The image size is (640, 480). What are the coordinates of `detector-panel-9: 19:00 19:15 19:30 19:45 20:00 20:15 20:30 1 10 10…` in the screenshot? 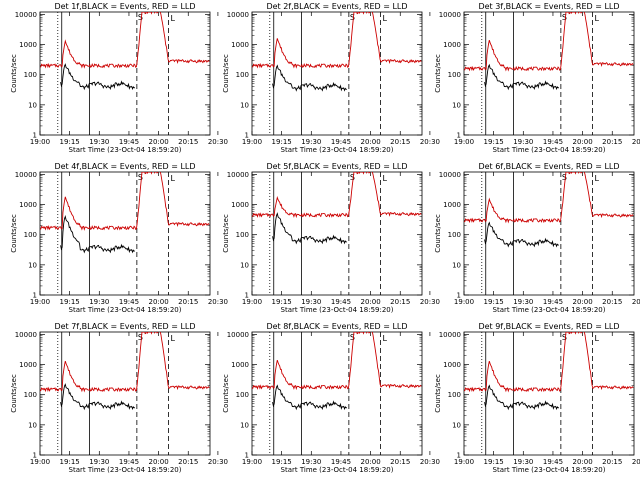 It's located at (537, 398).